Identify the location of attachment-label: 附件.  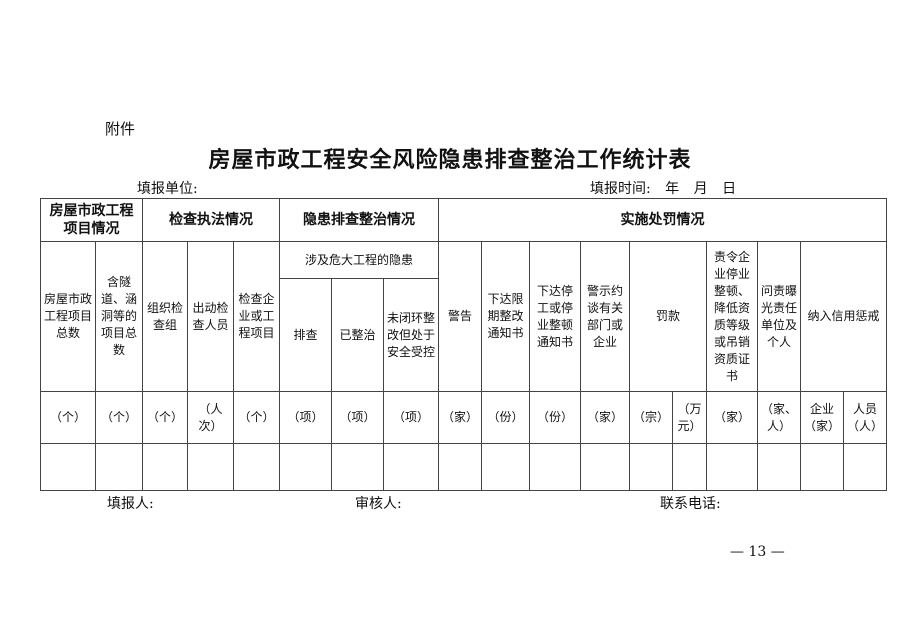
(120, 129).